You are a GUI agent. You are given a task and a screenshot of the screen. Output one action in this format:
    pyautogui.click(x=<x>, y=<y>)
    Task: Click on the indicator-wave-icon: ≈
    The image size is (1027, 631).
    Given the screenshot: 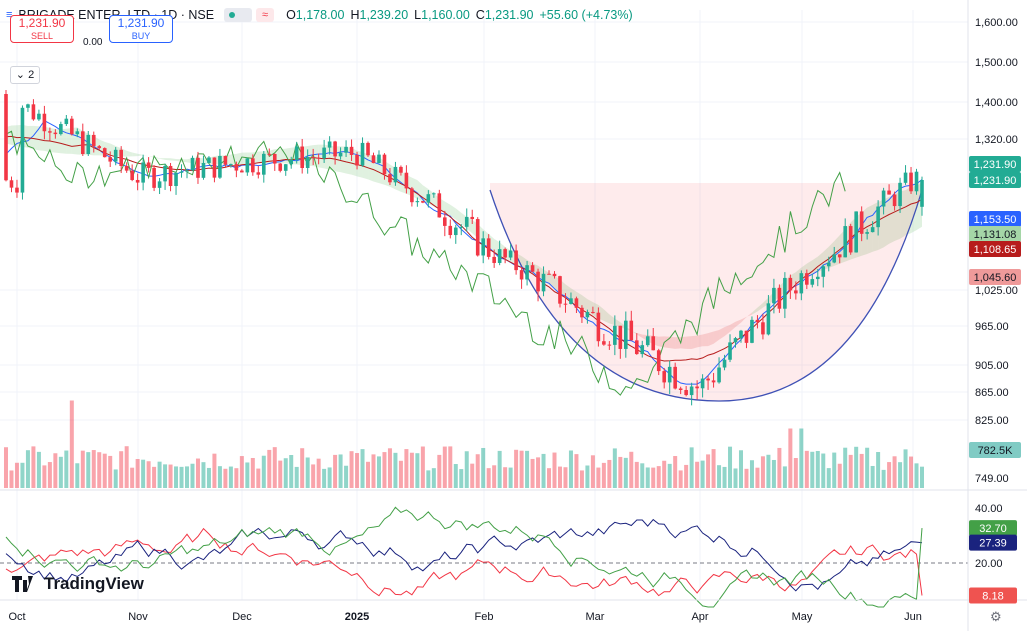 What is the action you would take?
    pyautogui.click(x=265, y=15)
    